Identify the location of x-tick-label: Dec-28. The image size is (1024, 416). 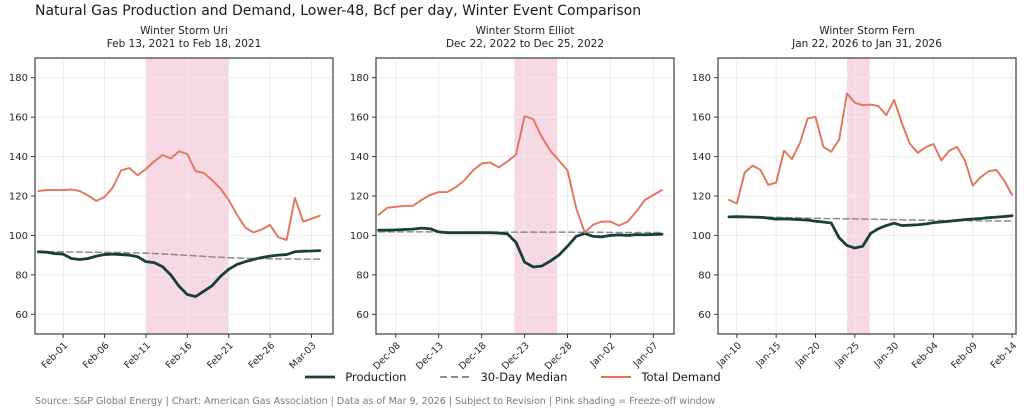
(559, 356).